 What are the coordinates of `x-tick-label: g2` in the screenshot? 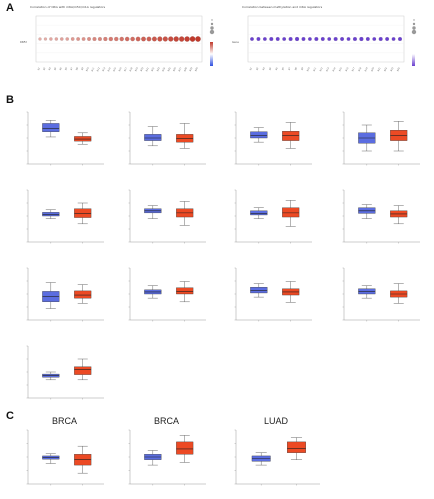 It's located at (44, 68).